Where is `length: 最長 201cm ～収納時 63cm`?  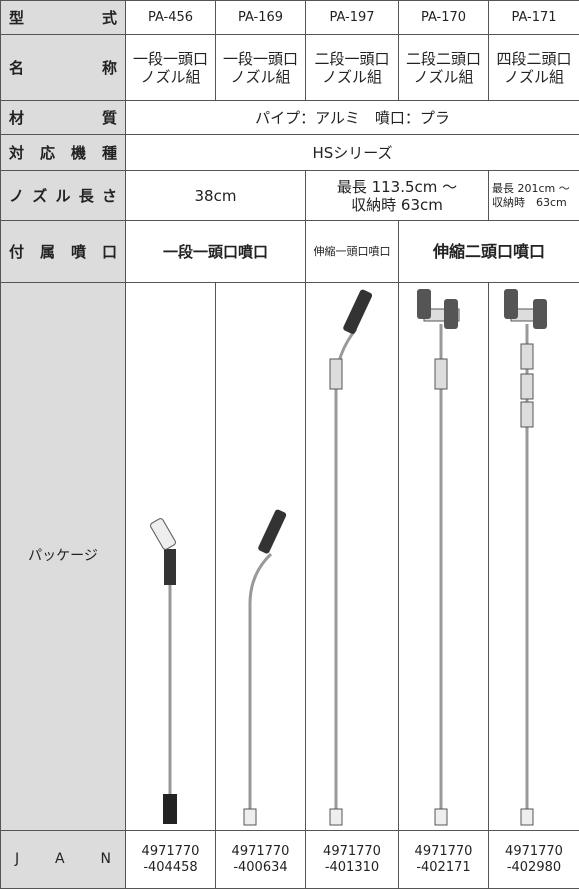 length: 最長 201cm ～収納時 63cm is located at coordinates (534, 196).